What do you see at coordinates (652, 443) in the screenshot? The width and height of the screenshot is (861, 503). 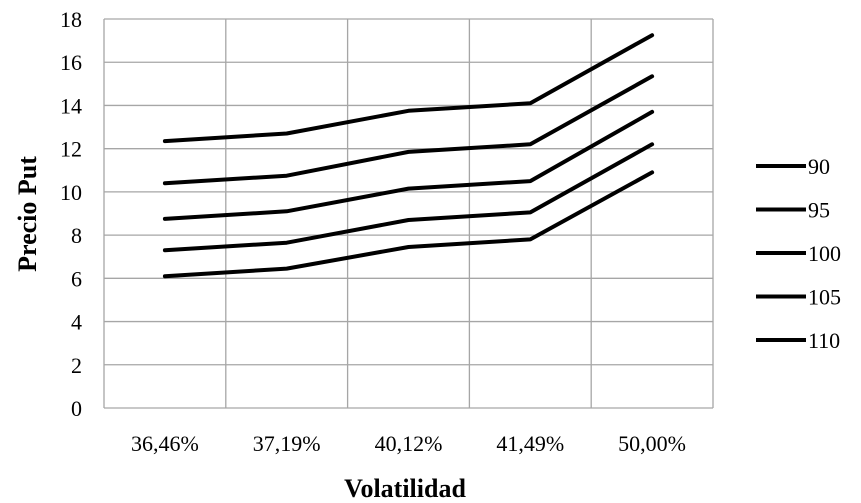 I see `x-tick-label: 50,00%` at bounding box center [652, 443].